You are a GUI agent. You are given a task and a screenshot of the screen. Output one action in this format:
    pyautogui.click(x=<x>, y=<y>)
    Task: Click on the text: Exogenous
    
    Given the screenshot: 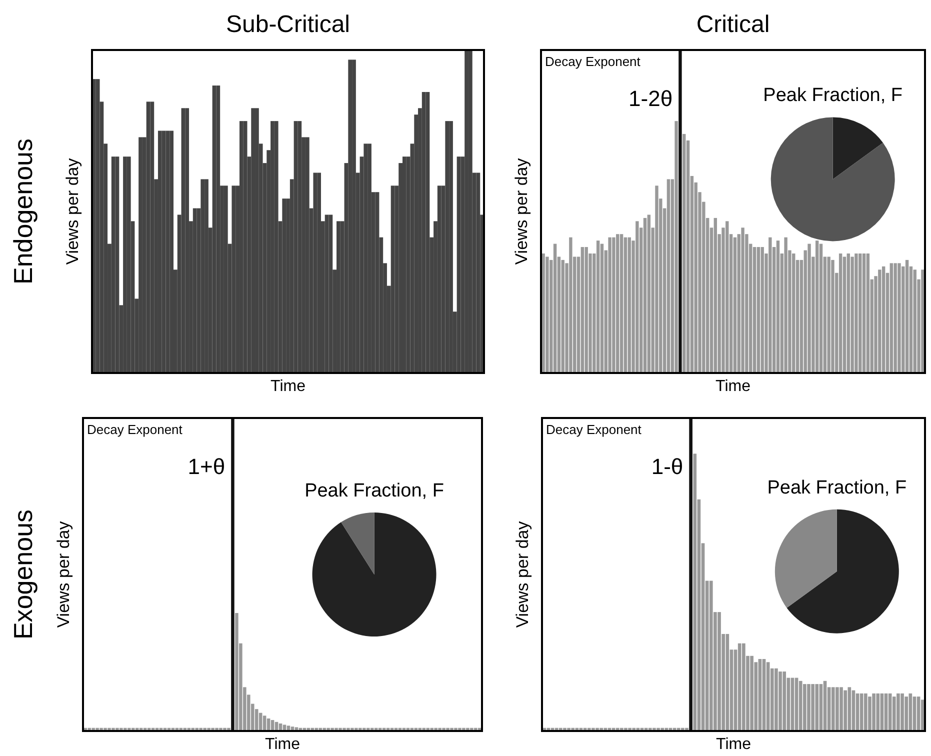 What is the action you would take?
    pyautogui.click(x=23, y=574)
    